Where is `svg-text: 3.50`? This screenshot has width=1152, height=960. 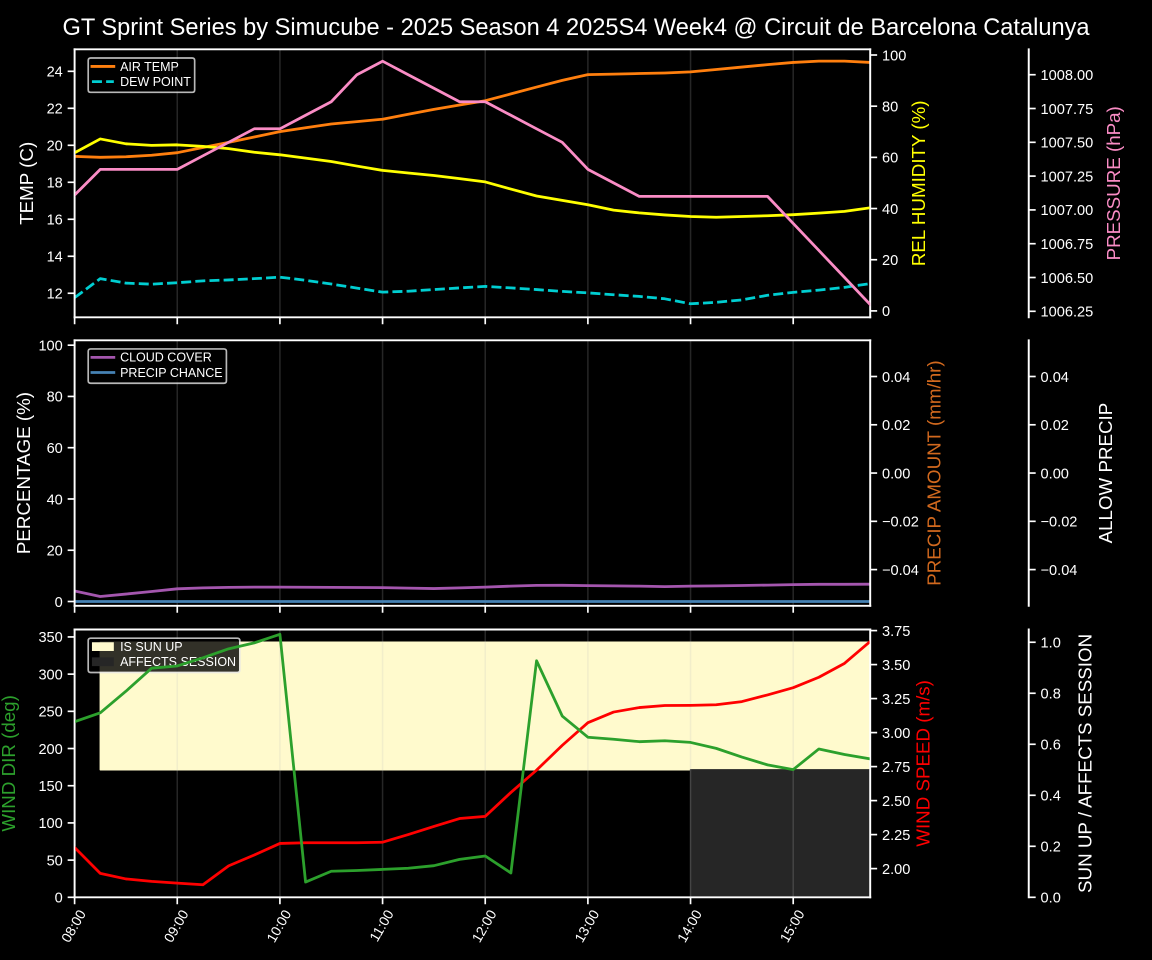 svg-text: 3.50 is located at coordinates (896, 666).